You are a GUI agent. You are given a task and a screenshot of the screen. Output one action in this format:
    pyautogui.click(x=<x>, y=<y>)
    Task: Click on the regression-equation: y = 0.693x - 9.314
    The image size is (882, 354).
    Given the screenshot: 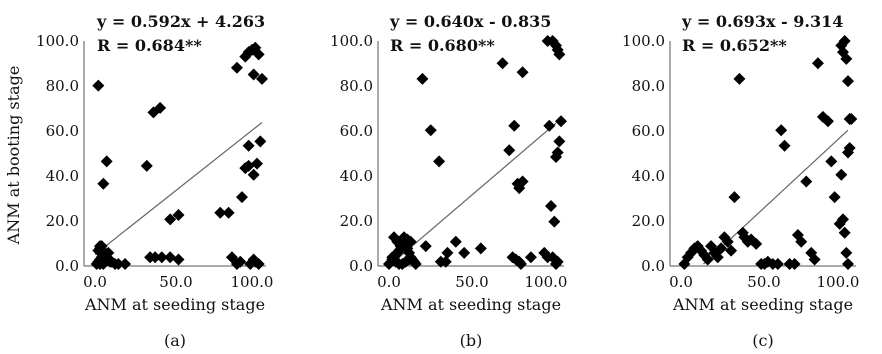 What is the action you would take?
    pyautogui.click(x=762, y=21)
    